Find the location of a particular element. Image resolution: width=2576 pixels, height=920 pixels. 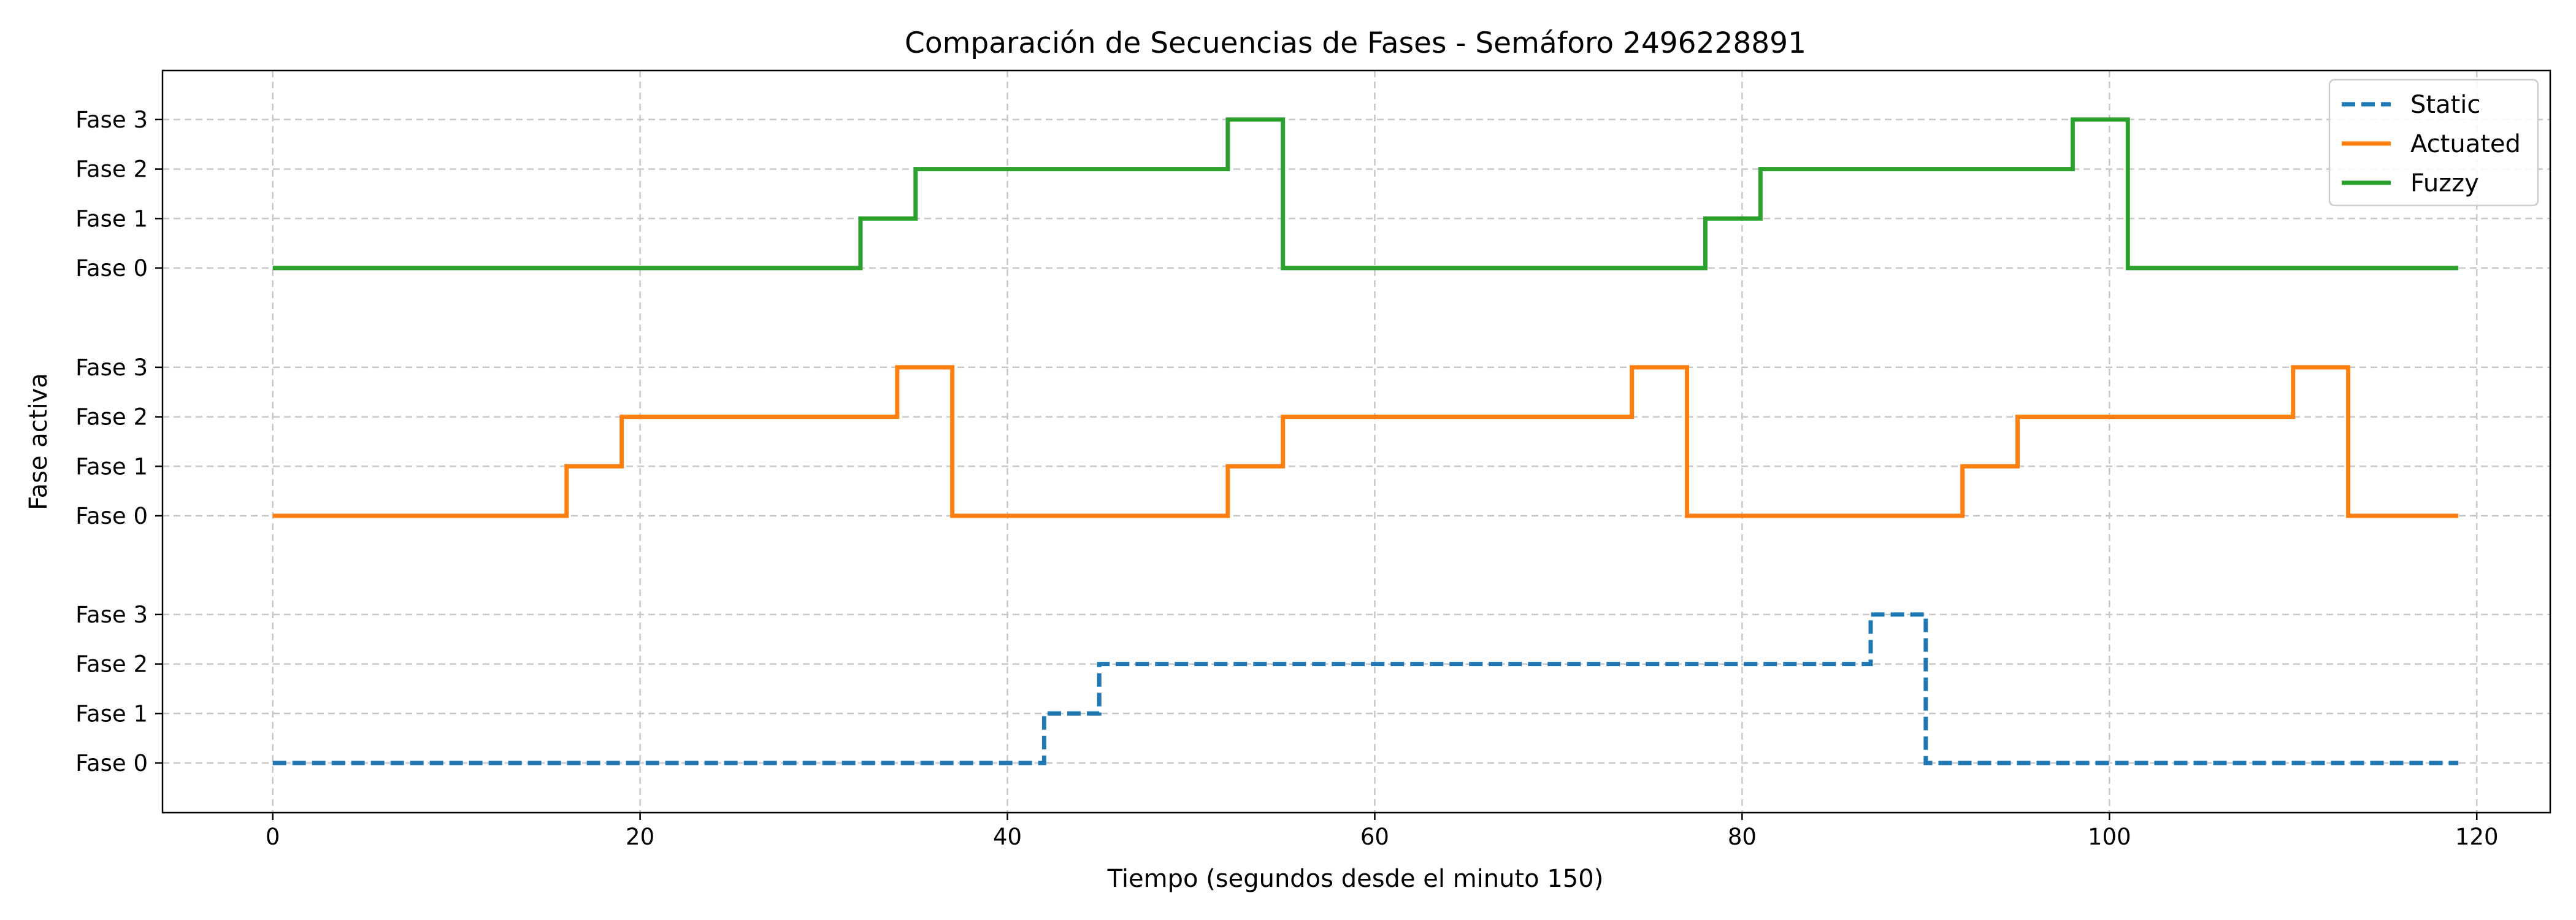

legend-label-static: Static is located at coordinates (2445, 105).